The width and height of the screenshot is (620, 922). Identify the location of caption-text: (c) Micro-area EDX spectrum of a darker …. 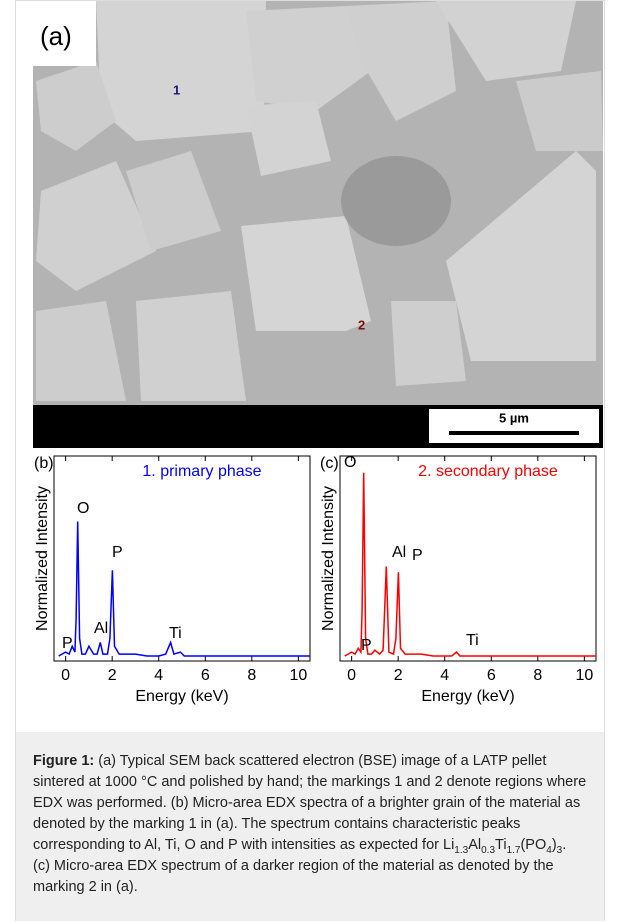
(293, 876).